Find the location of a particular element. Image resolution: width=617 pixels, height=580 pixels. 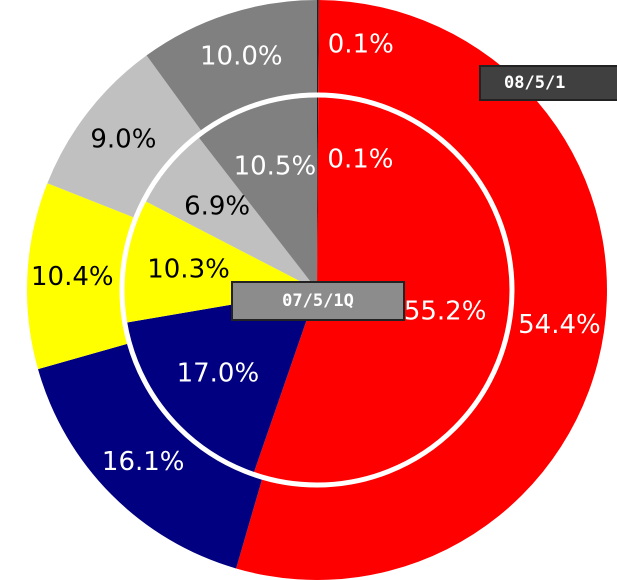

series-name: 08/5/1 is located at coordinates (534, 83).